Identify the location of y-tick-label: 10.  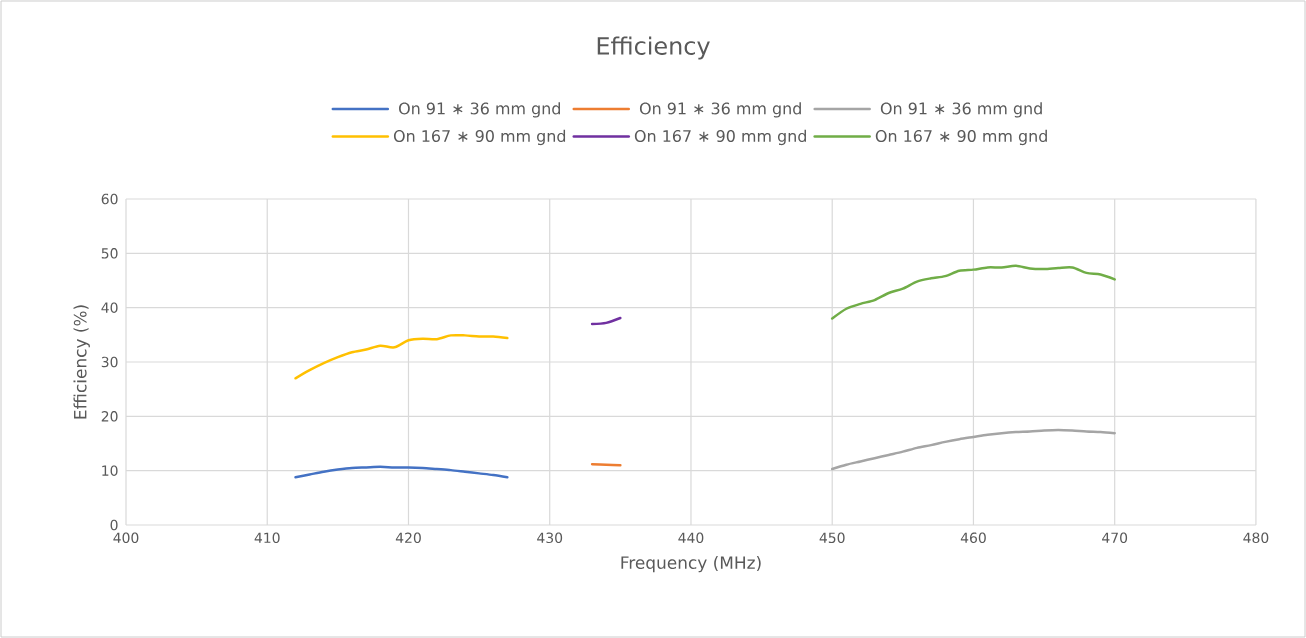
(110, 470).